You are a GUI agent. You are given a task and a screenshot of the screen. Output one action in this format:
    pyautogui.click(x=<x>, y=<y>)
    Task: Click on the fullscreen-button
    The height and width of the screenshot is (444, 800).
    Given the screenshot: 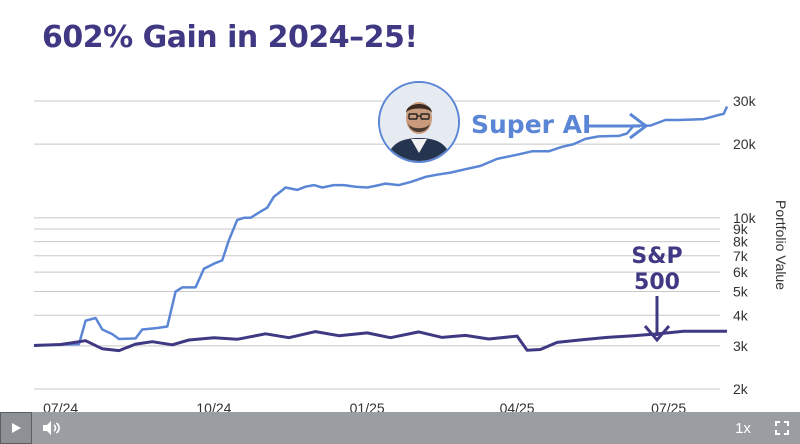 What is the action you would take?
    pyautogui.click(x=782, y=428)
    